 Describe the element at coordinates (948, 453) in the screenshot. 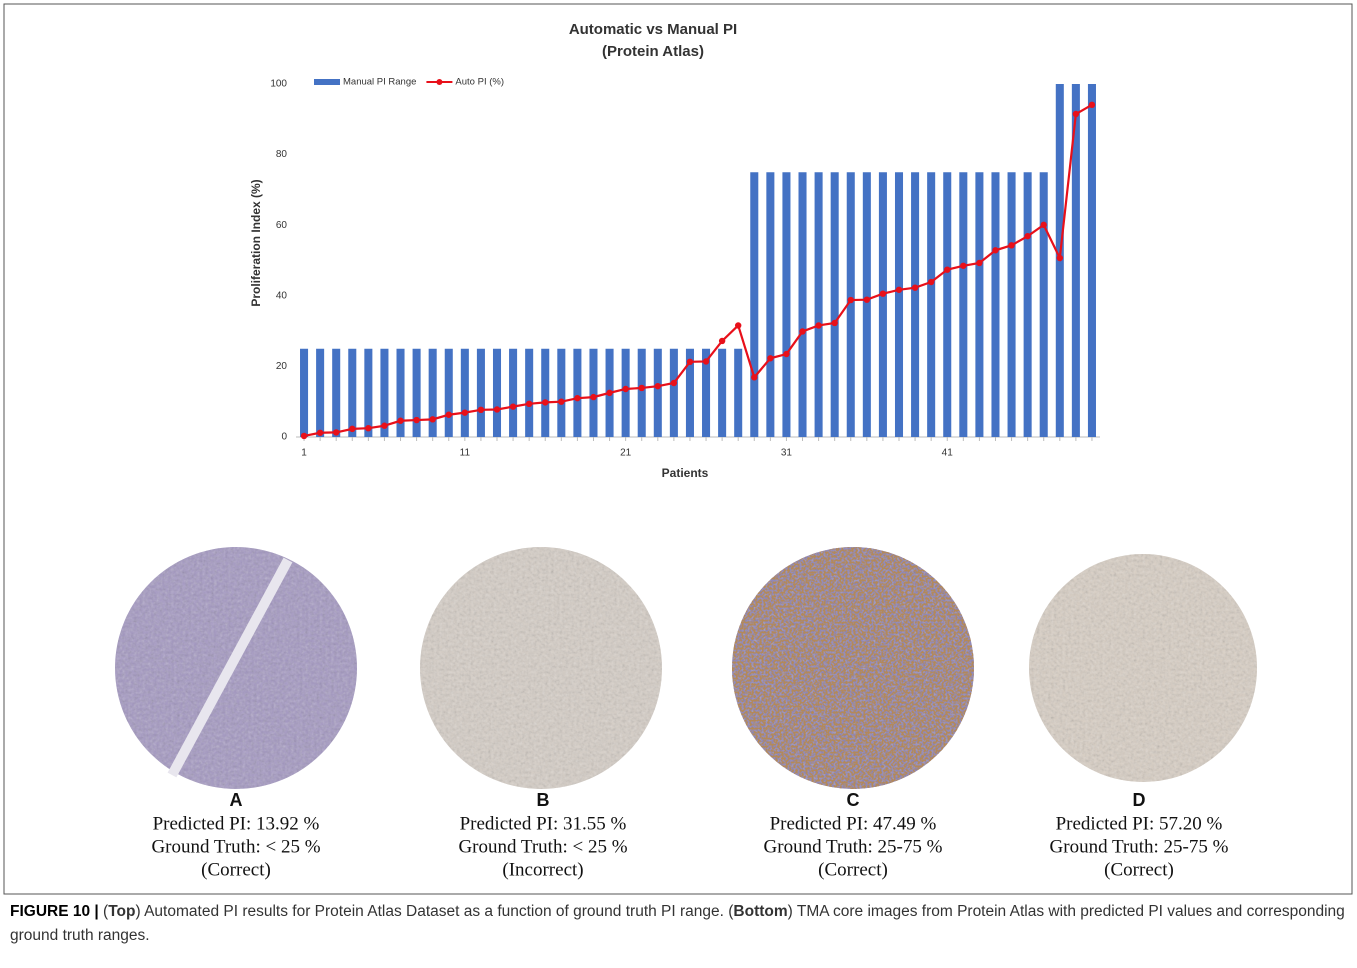

I see `x-tick-label: 41` at that location.